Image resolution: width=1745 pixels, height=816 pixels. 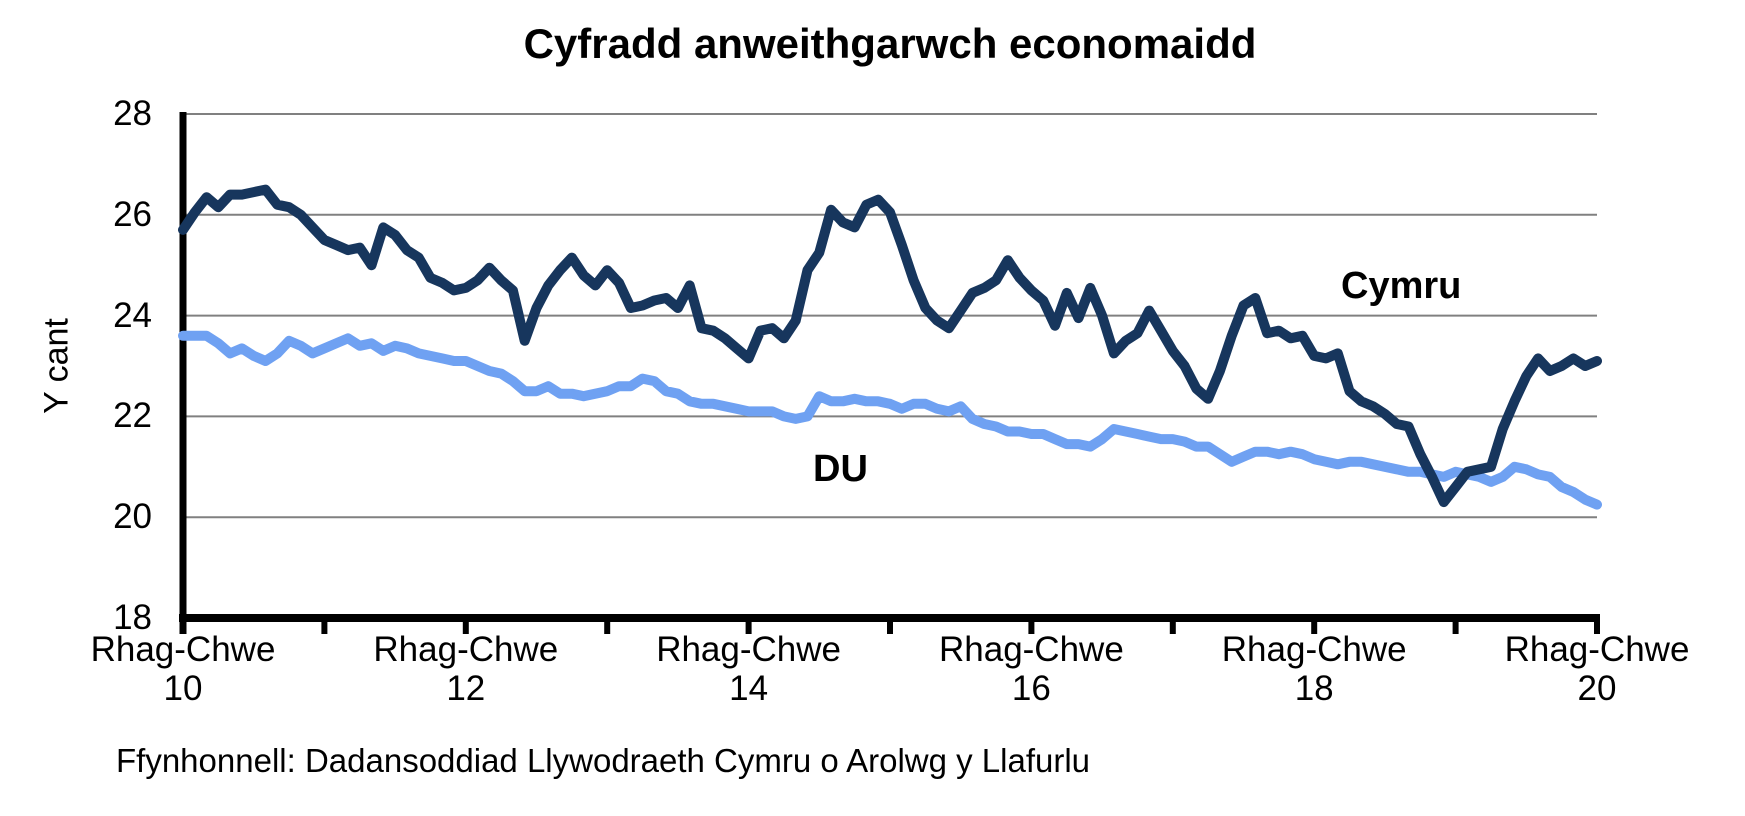 I want to click on x-tick-year: 12, so click(x=466, y=688).